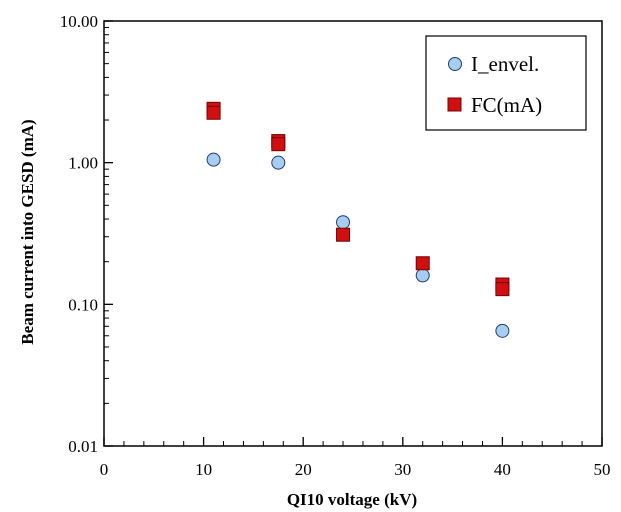  What do you see at coordinates (83, 163) in the screenshot?
I see `y-tick-label: 1.00` at bounding box center [83, 163].